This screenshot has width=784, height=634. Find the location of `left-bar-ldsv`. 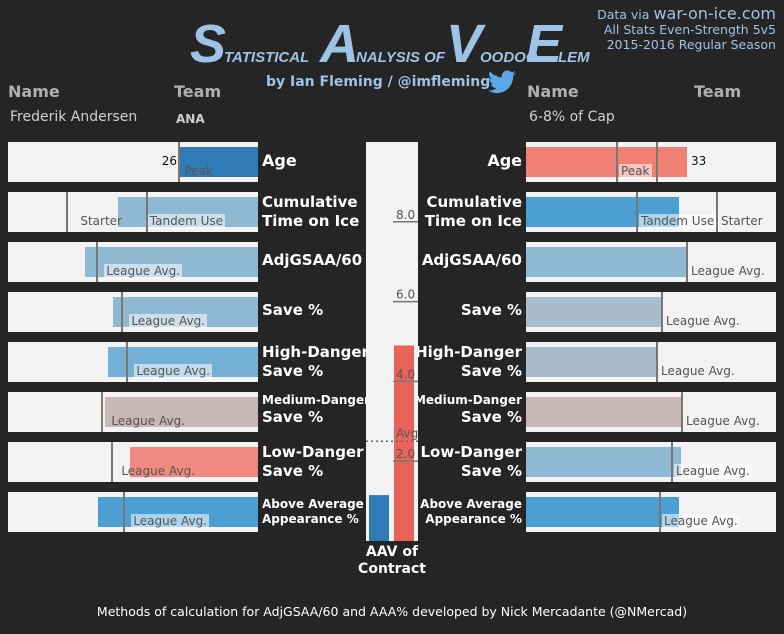

left-bar-ldsv is located at coordinates (194, 462).